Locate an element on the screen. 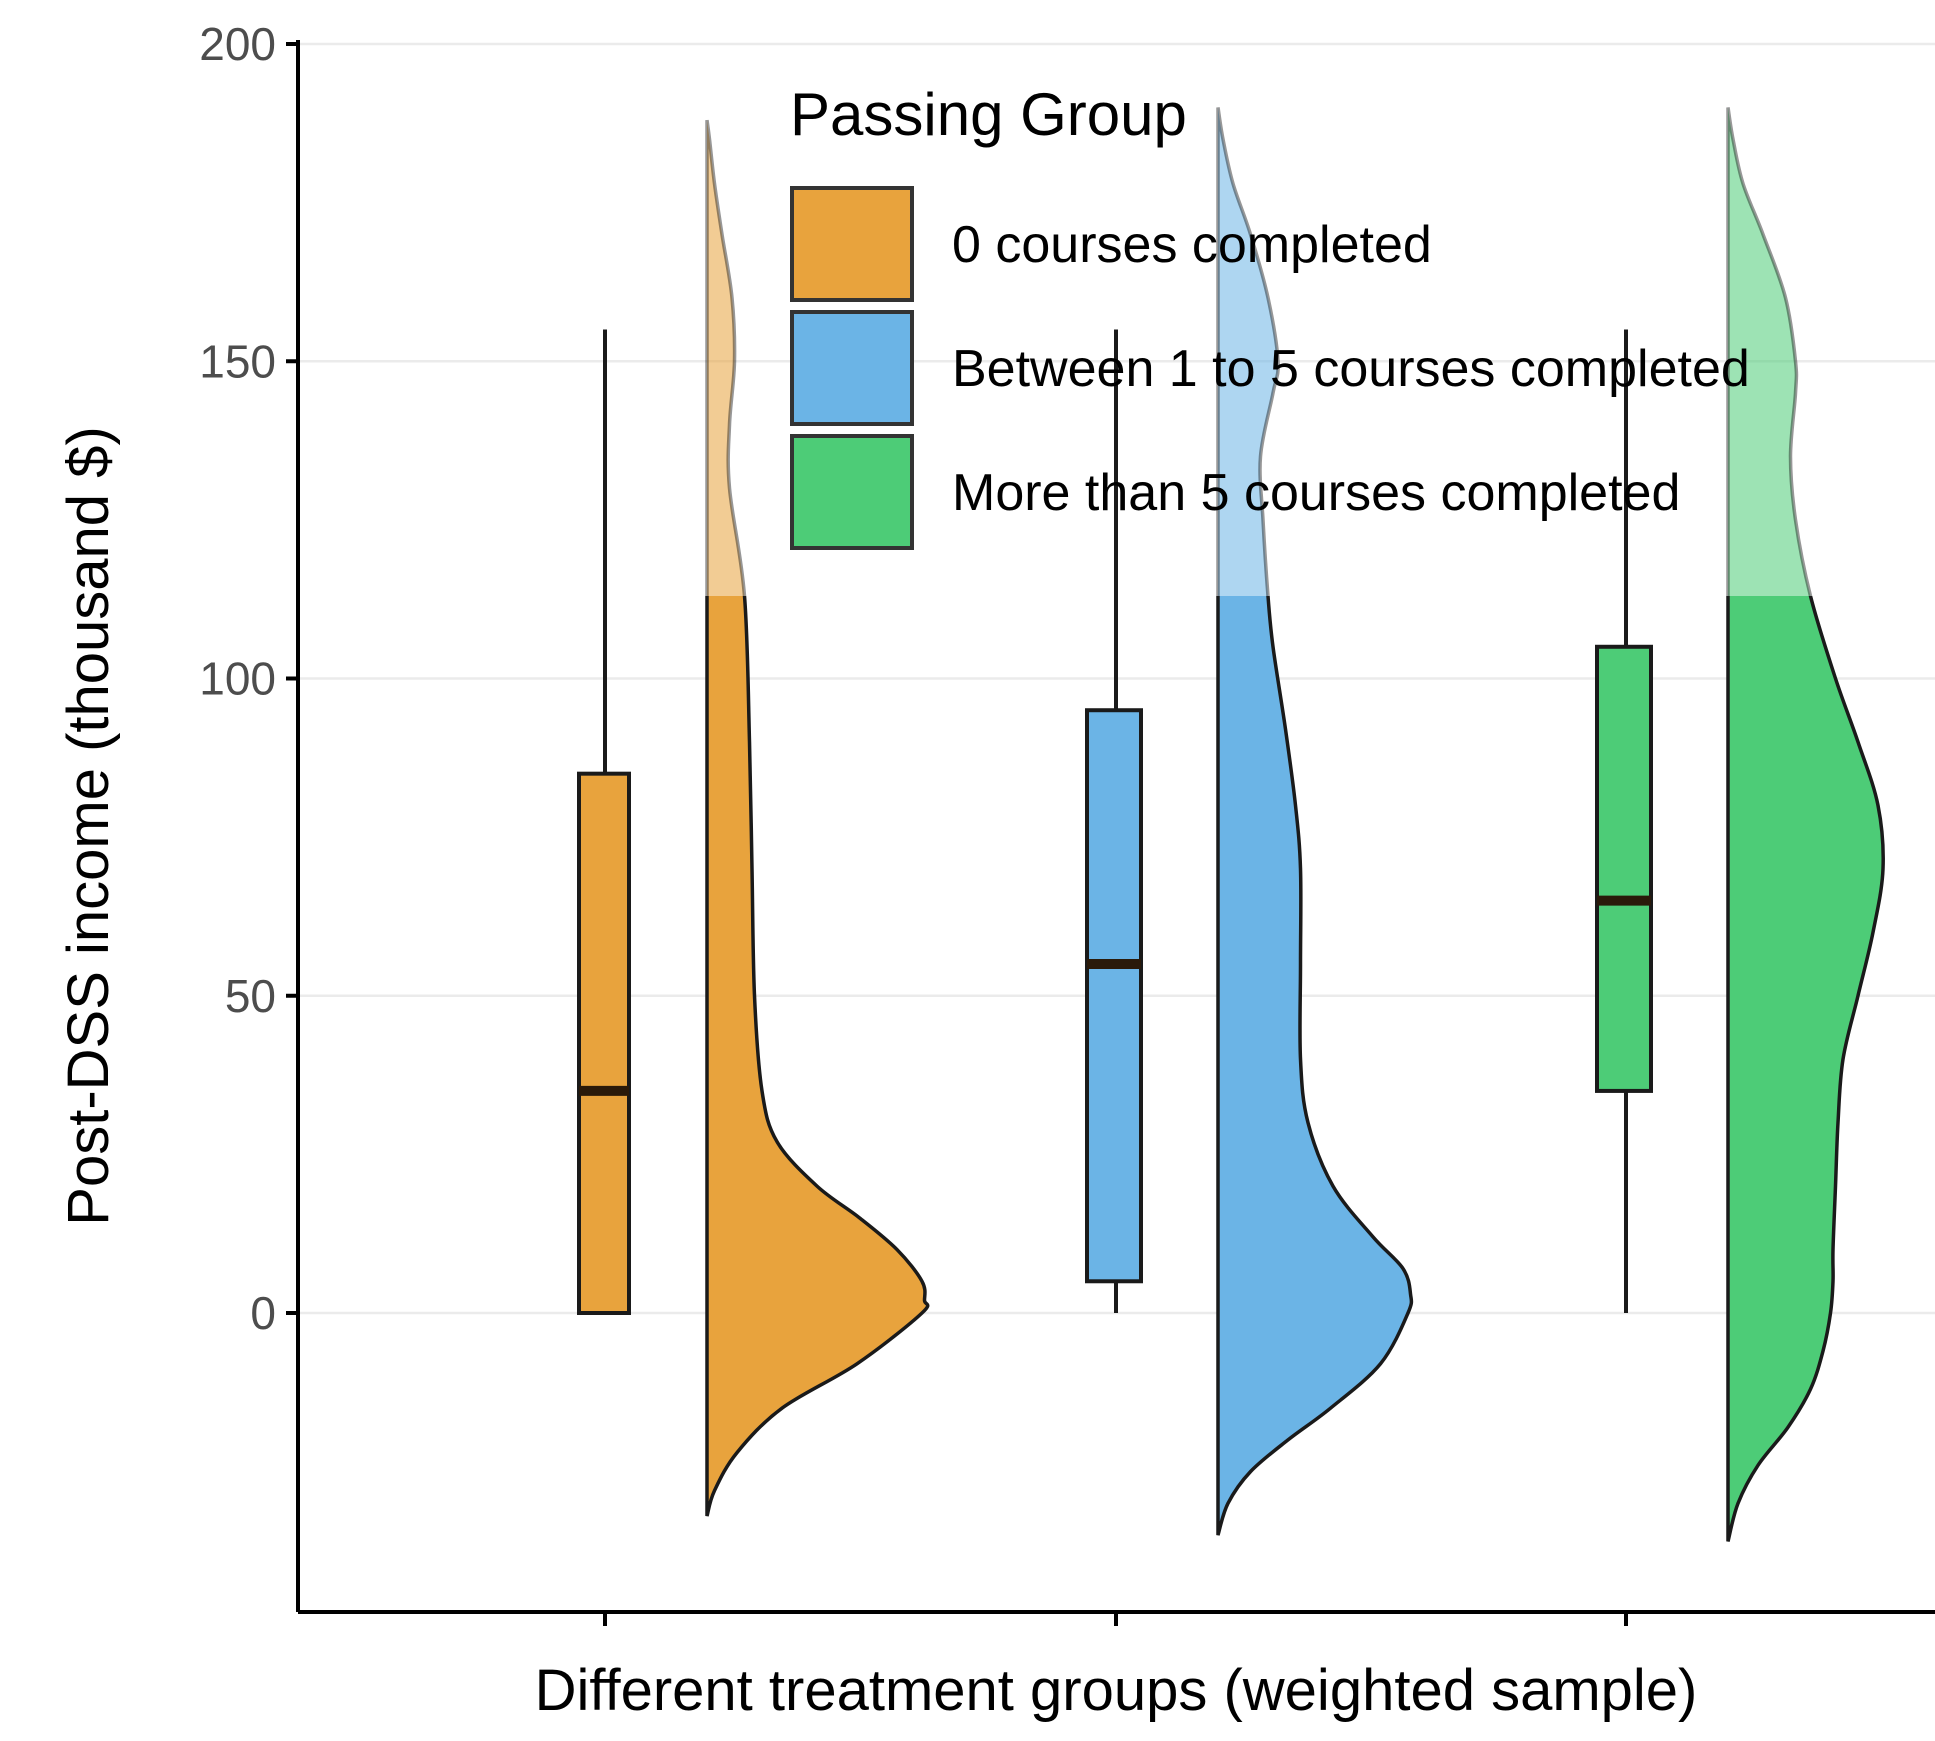 This screenshot has height=1741, width=1935. y-axis-title: Post-DSS income (thousand $) is located at coordinates (88, 825).